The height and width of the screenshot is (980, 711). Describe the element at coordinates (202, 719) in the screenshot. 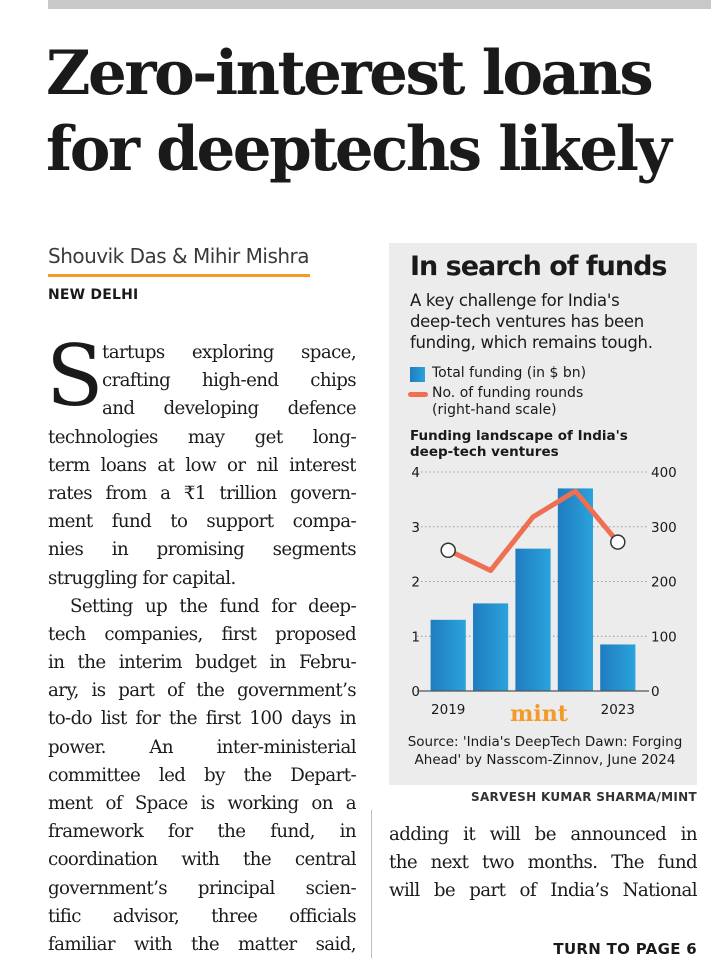

I see `body-line: to-do list for the first 100 days in` at that location.